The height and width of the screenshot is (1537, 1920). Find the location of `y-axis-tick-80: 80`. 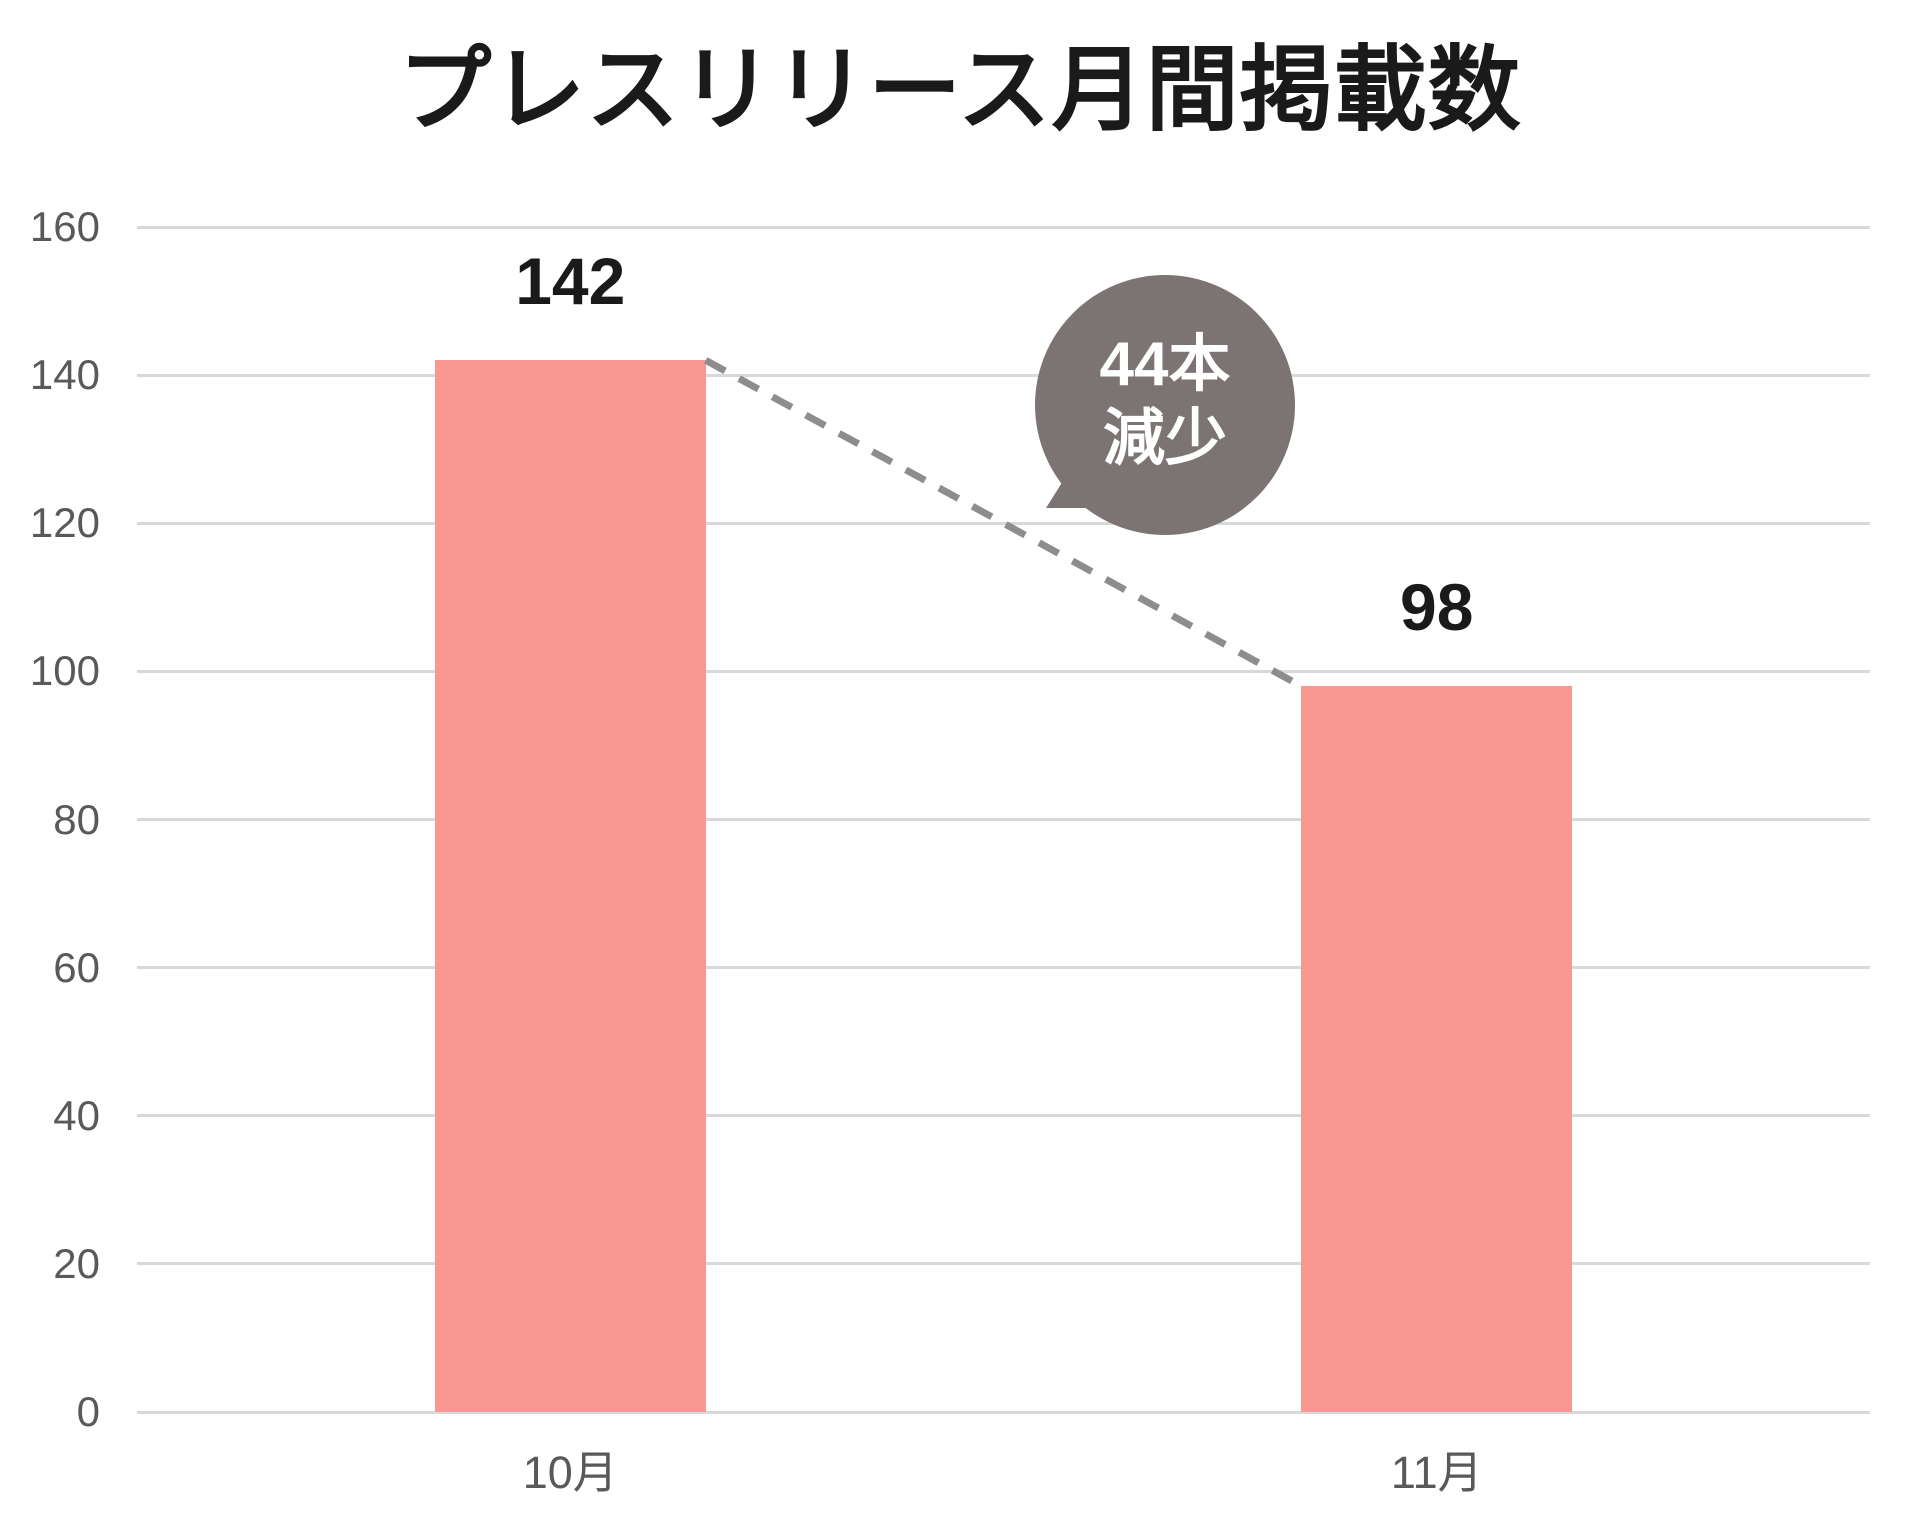

y-axis-tick-80: 80 is located at coordinates (76, 819).